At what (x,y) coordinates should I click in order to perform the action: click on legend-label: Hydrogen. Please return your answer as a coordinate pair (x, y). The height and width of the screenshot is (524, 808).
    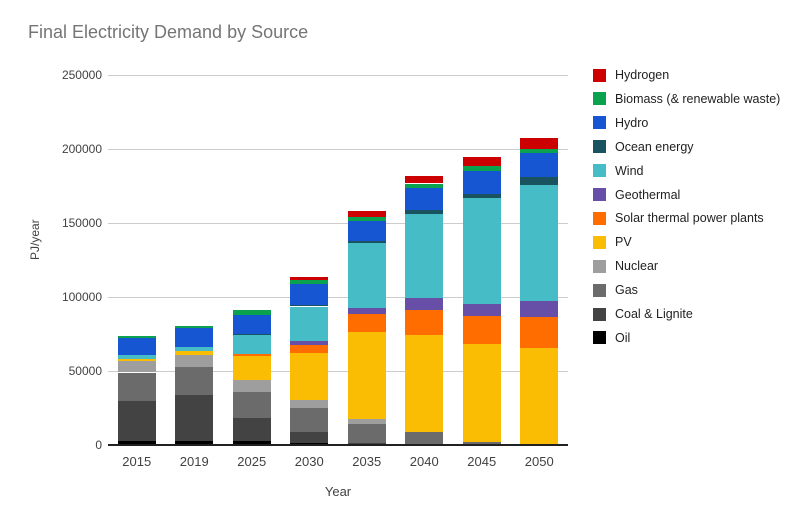
    Looking at the image, I should click on (642, 75).